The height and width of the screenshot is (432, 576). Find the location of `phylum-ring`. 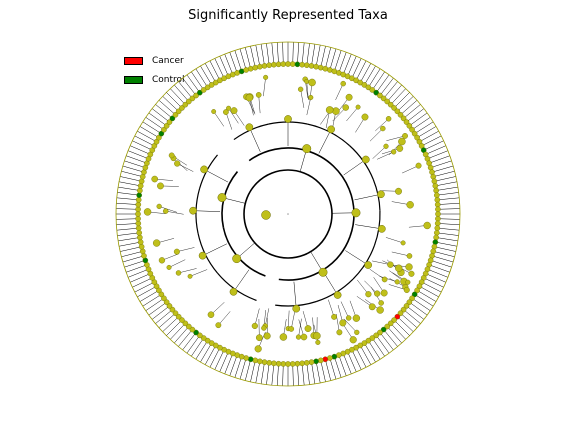

phylum-ring is located at coordinates (288, 214).